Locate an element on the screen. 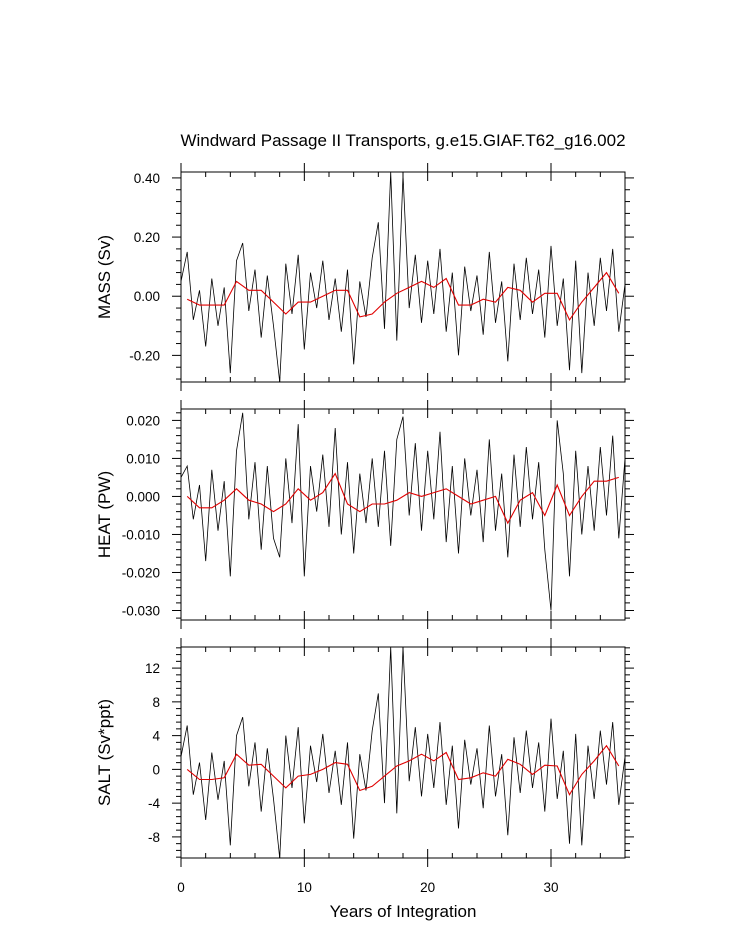  heat-annual-line is located at coordinates (402, 498).